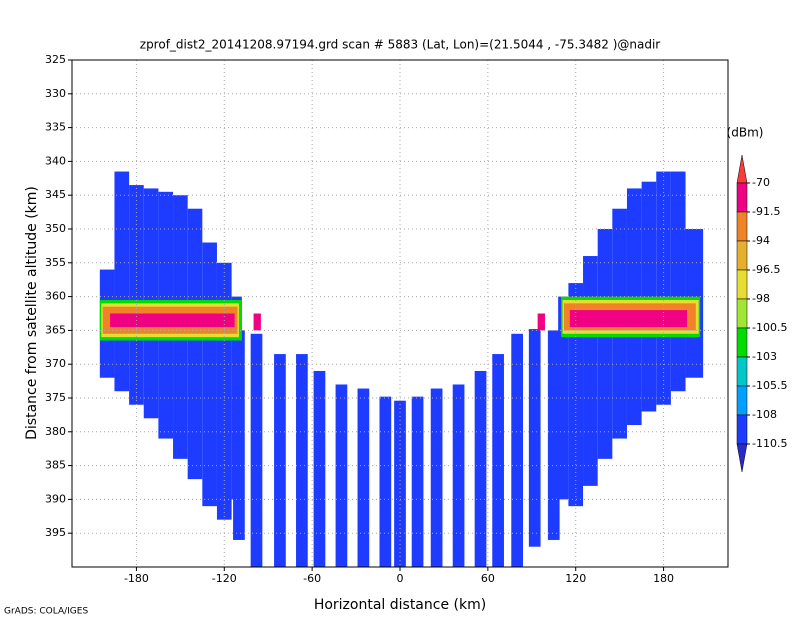 The width and height of the screenshot is (800, 618). Describe the element at coordinates (55, 228) in the screenshot. I see `y-tick-label: 350` at that location.